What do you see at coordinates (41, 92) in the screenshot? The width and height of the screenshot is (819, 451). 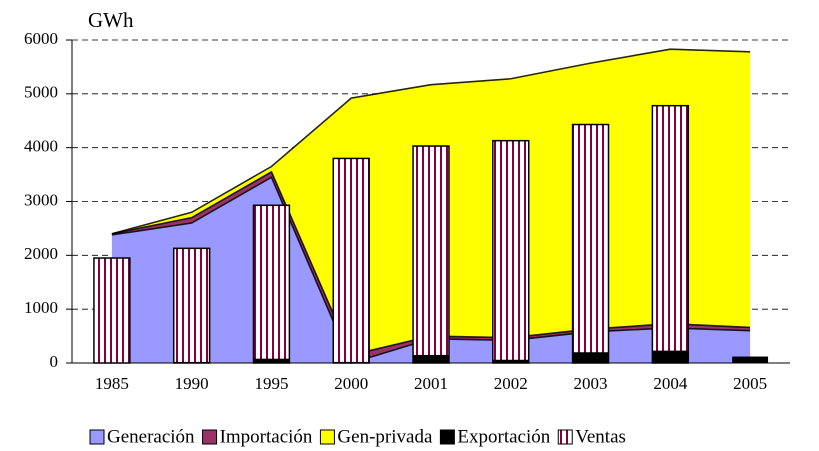 I see `y-tick-label: 5000` at bounding box center [41, 92].